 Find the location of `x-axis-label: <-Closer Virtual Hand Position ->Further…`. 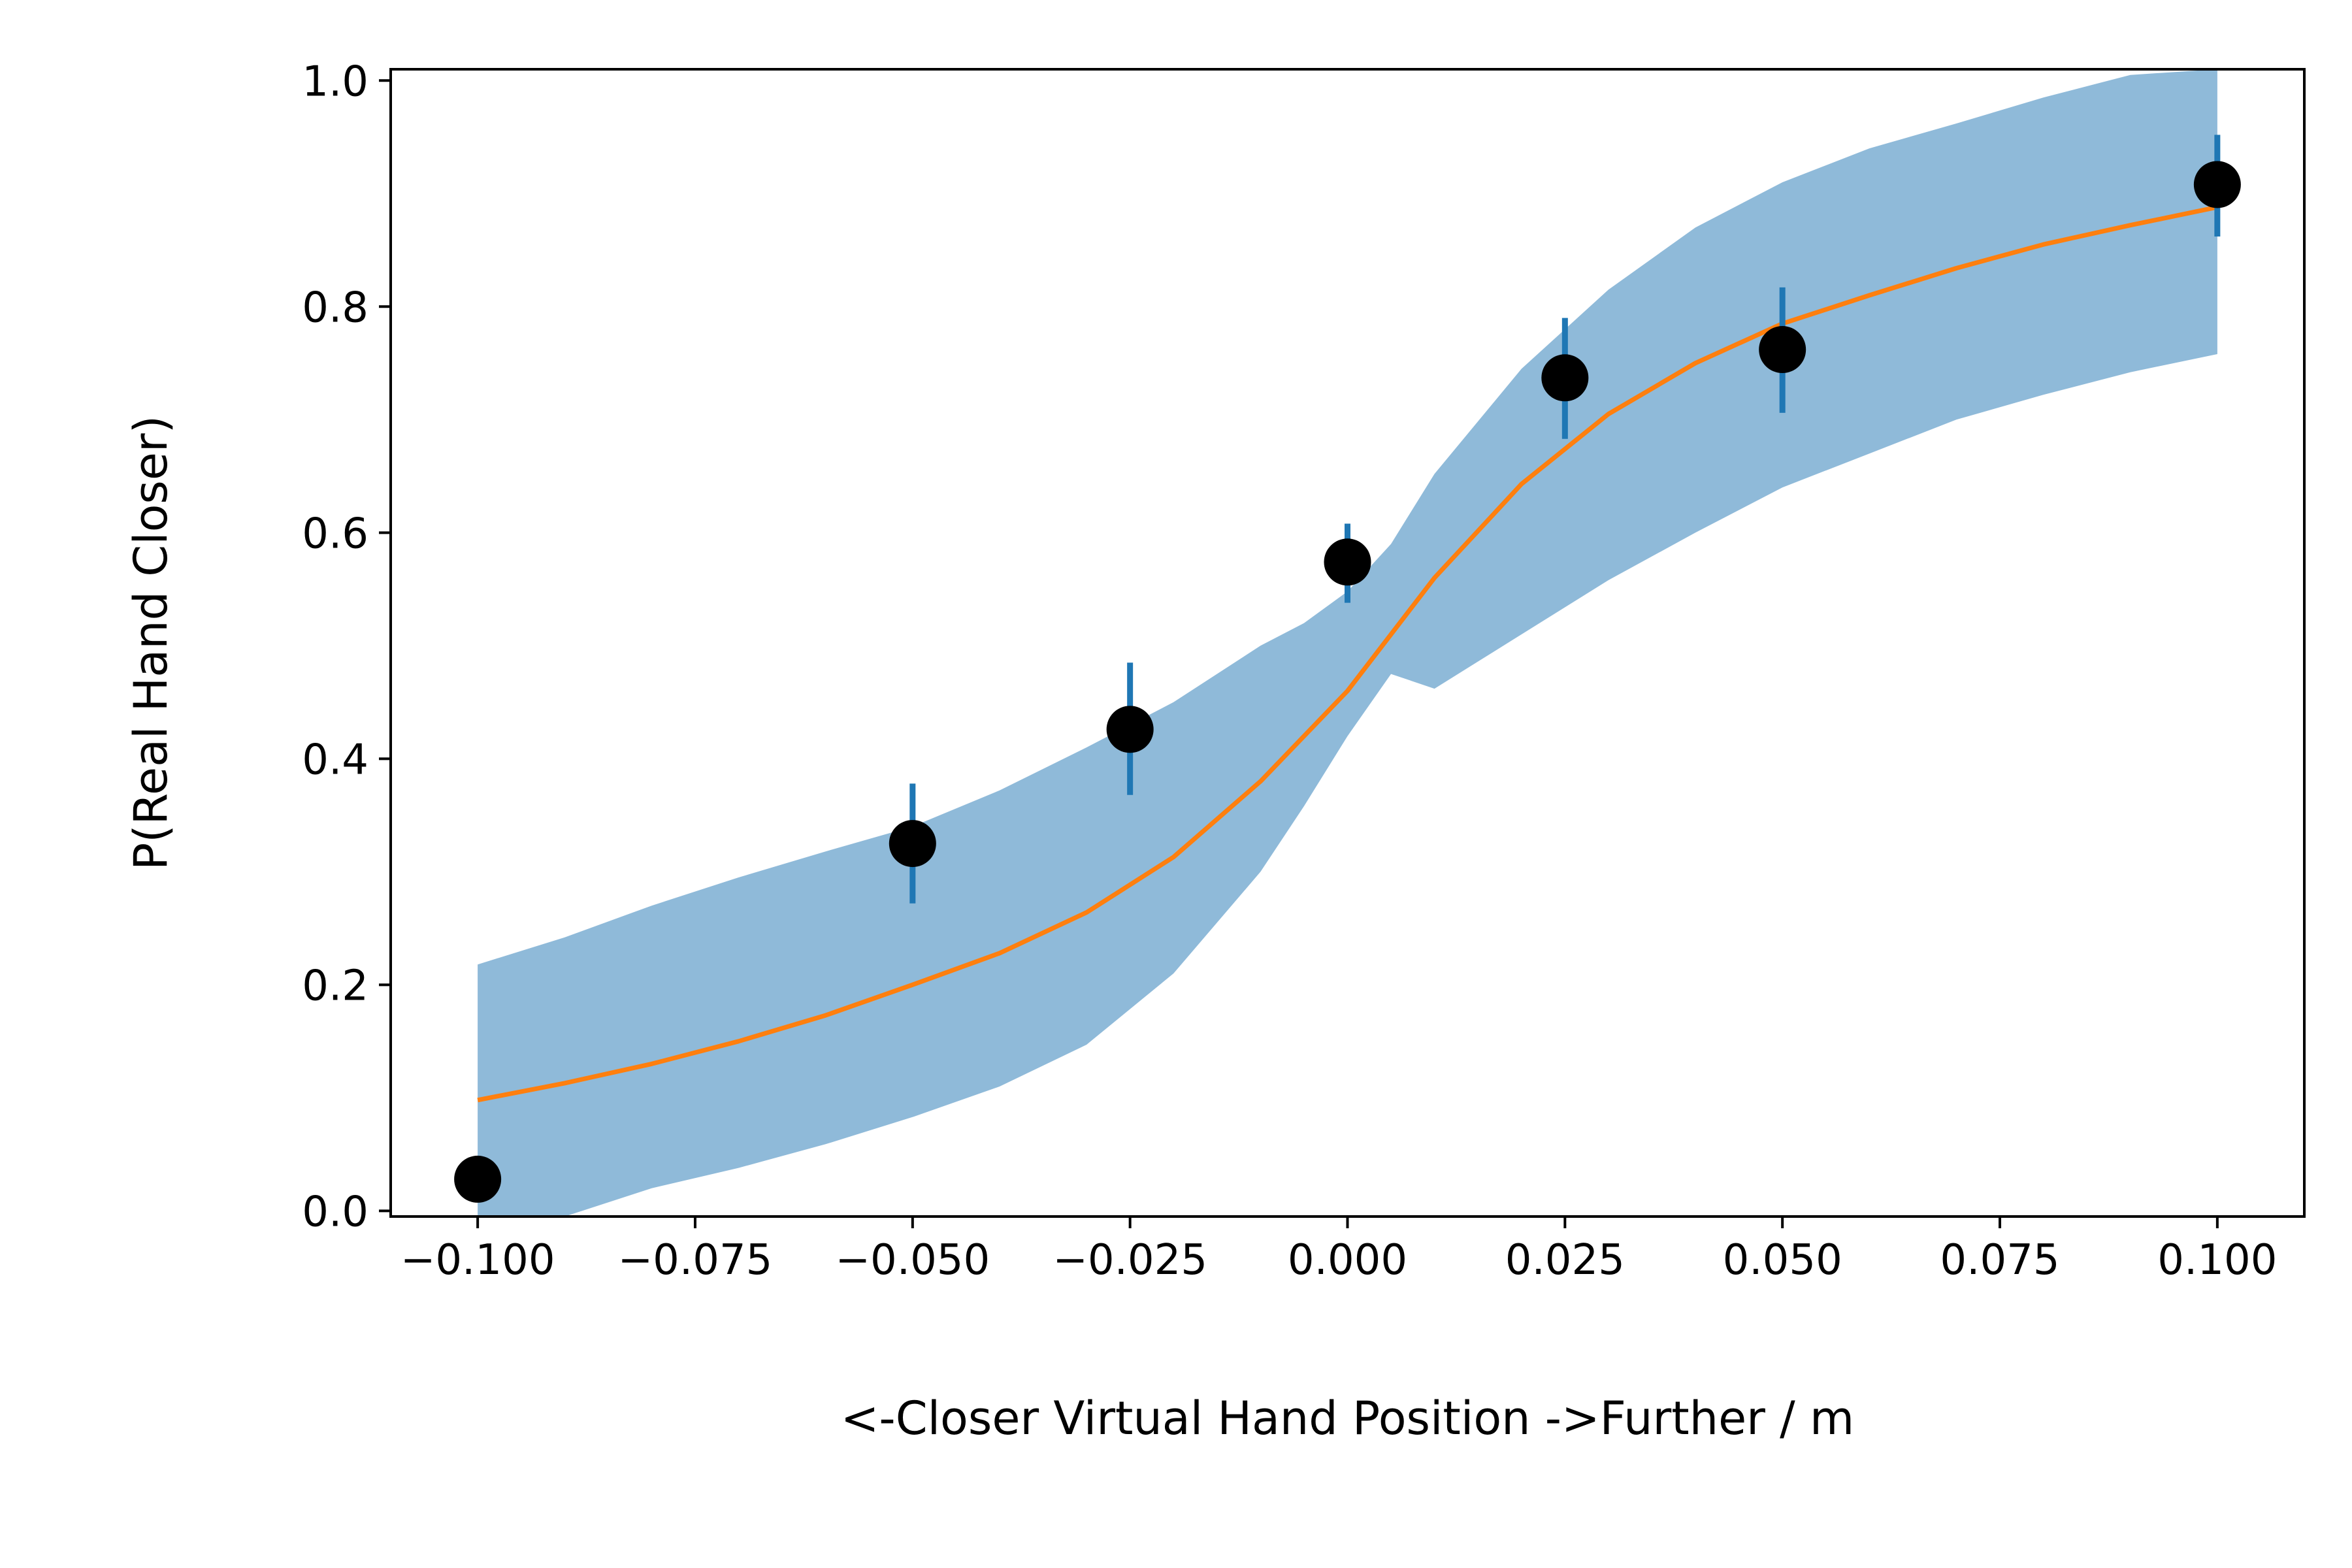

x-axis-label: <-Closer Virtual Hand Position ->Further… is located at coordinates (1347, 1418).